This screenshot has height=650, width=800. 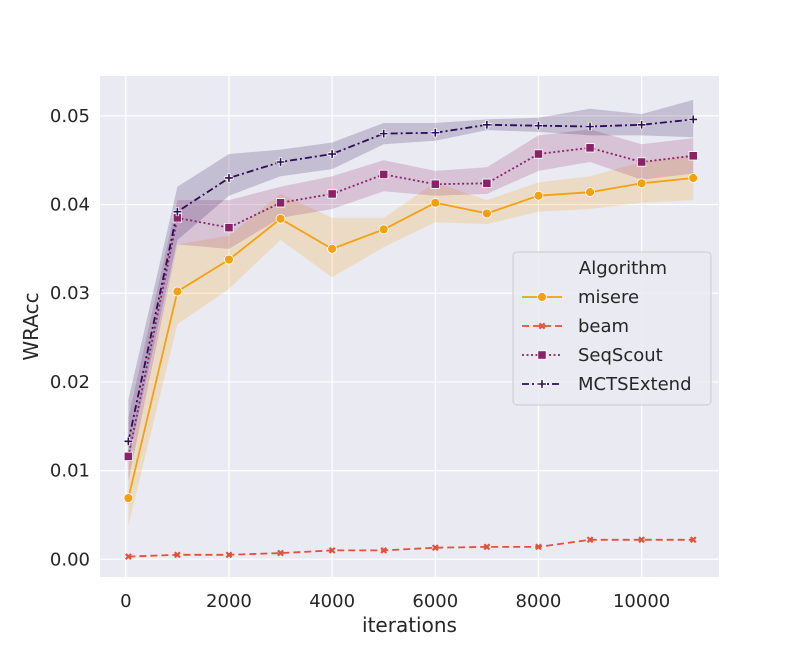 What do you see at coordinates (70, 293) in the screenshot?
I see `y-tick-label: 0.03` at bounding box center [70, 293].